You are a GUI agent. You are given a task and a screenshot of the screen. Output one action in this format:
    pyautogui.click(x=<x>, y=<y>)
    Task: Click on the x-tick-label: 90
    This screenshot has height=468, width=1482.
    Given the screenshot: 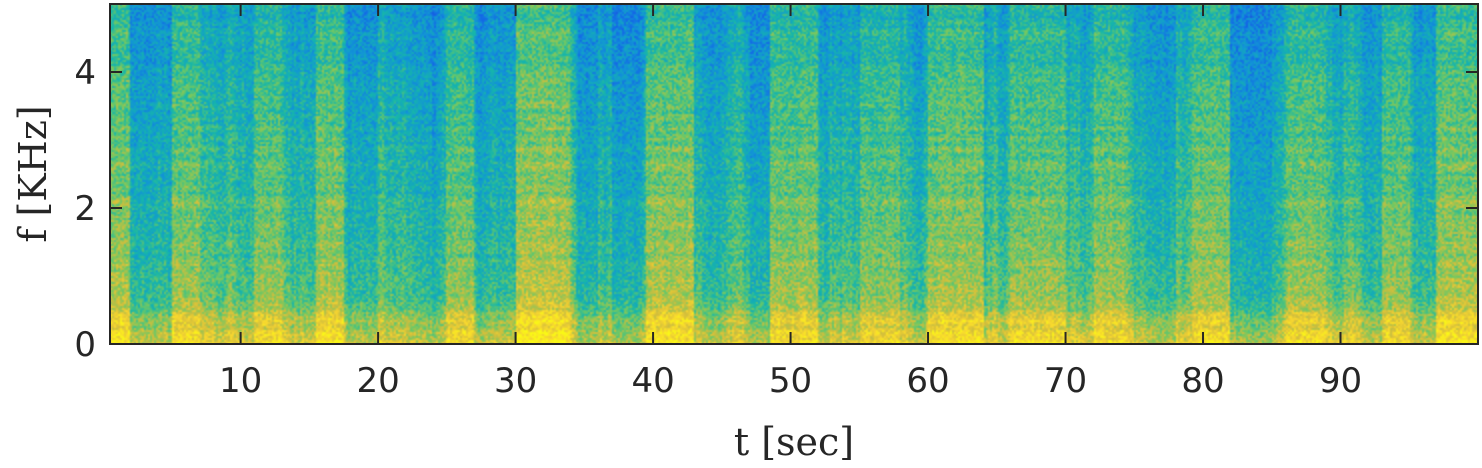 What is the action you would take?
    pyautogui.click(x=1340, y=381)
    